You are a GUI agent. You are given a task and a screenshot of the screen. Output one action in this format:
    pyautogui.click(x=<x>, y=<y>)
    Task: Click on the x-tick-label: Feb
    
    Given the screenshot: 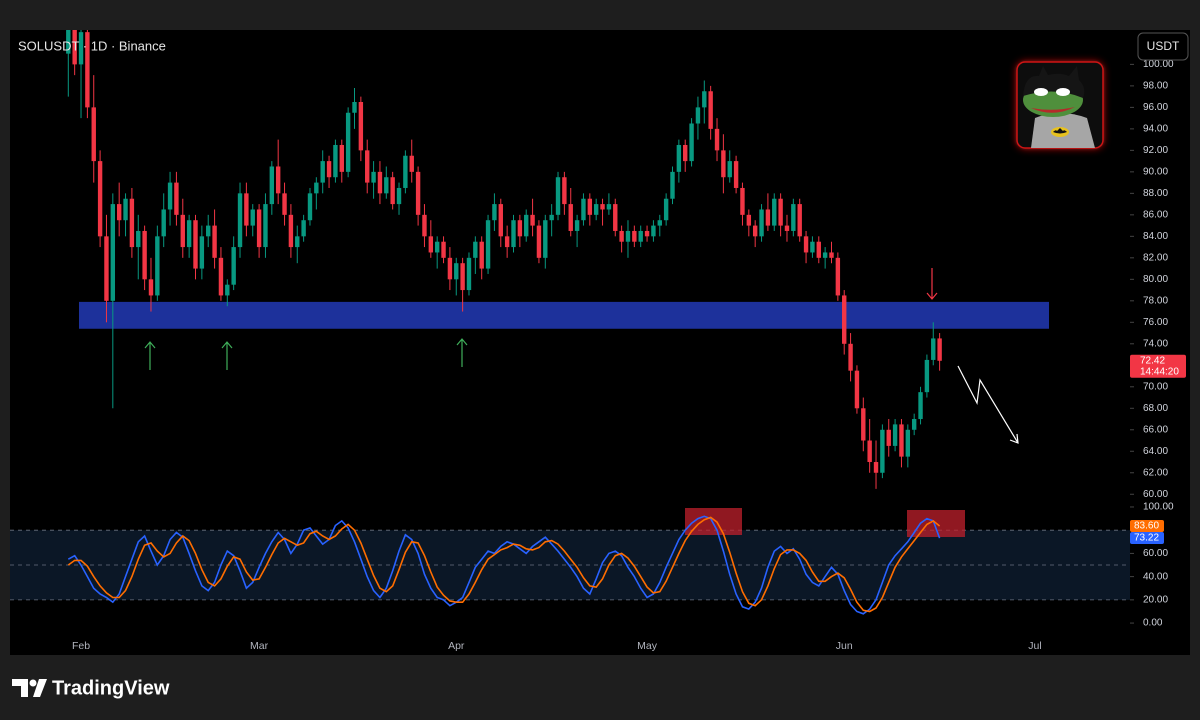 What is the action you would take?
    pyautogui.click(x=81, y=646)
    